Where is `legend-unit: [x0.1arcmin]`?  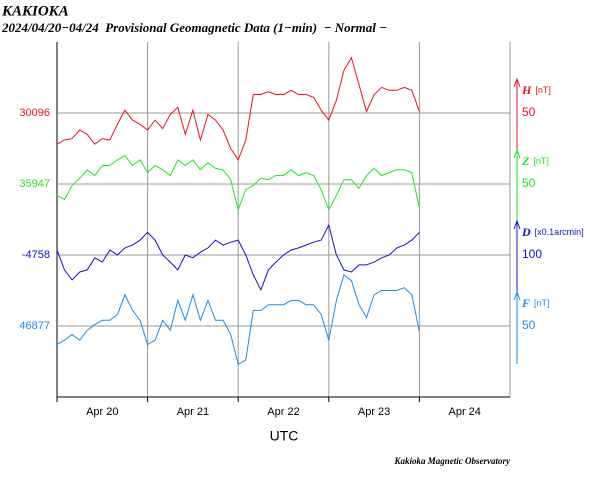 legend-unit: [x0.1arcmin] is located at coordinates (559, 232).